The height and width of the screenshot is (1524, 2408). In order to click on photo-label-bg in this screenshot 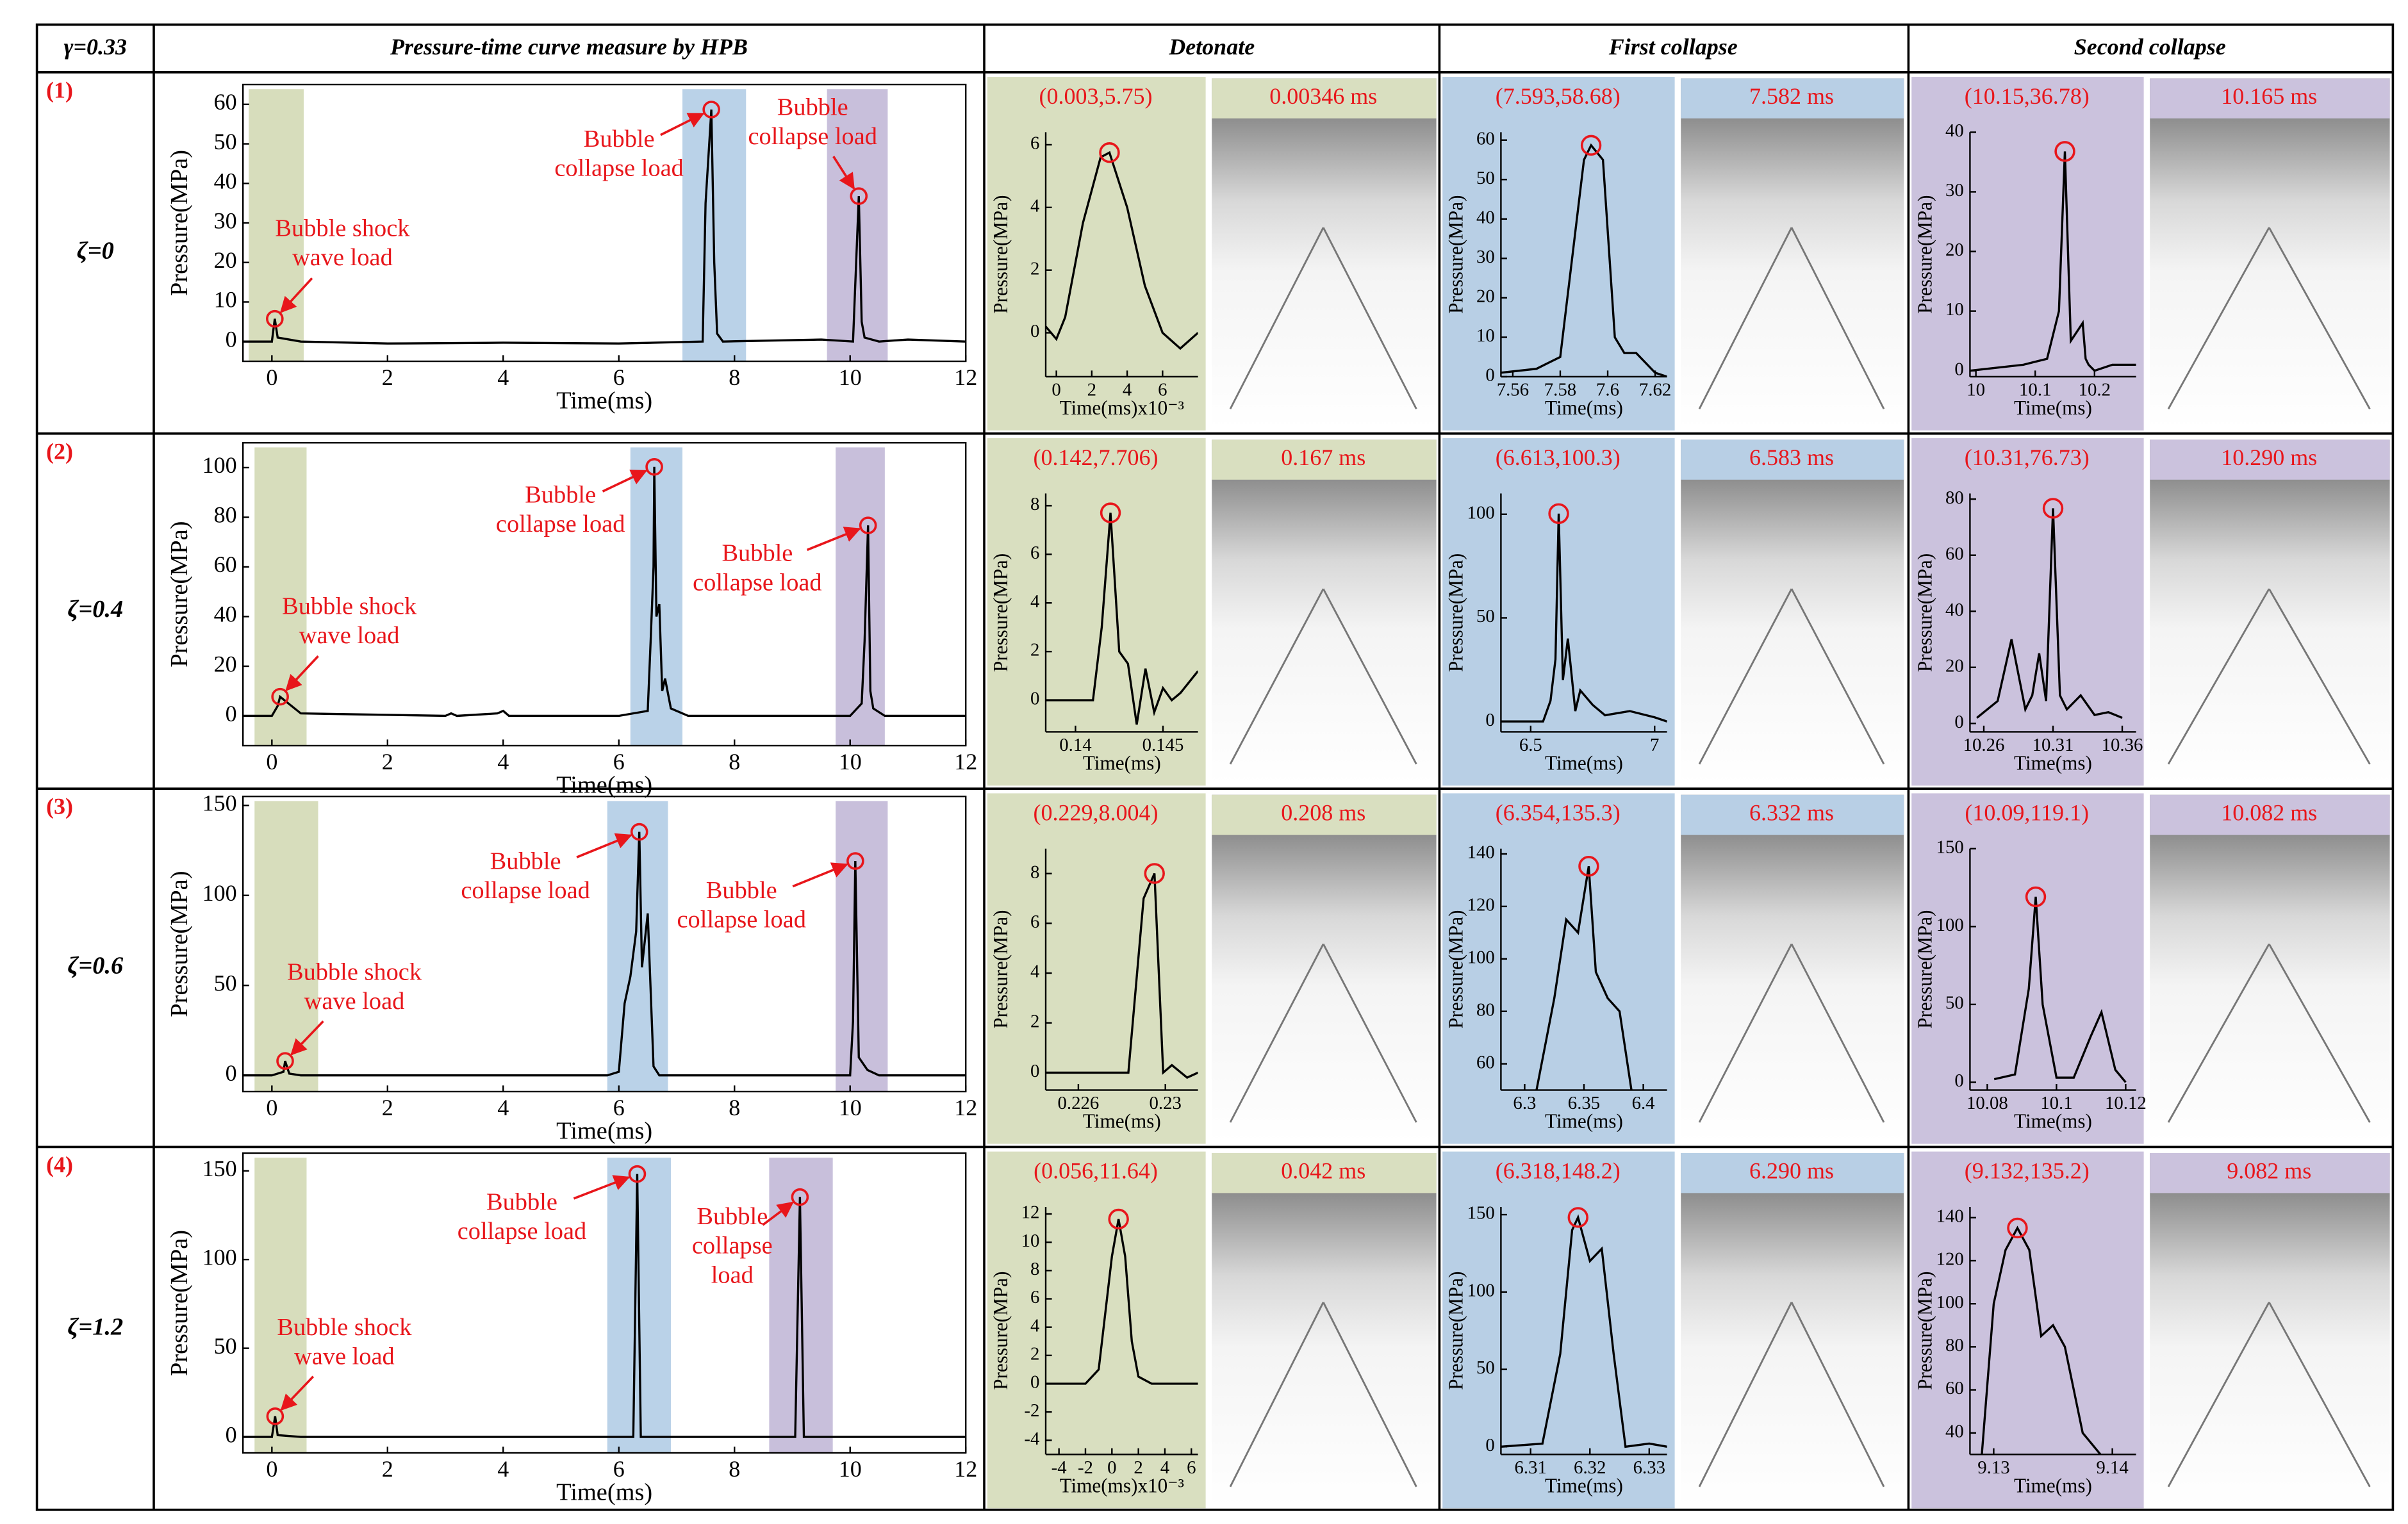, I will do `click(1792, 1173)`.